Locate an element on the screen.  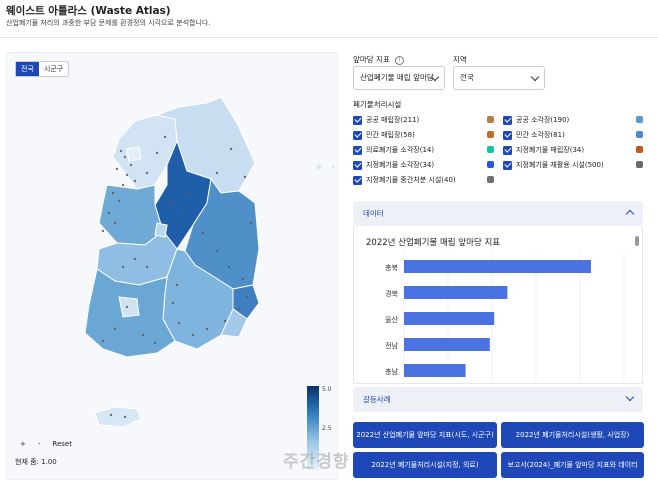
chart-title: 2022년 산업폐기물 매립 앞마당 지표 is located at coordinates (433, 243).